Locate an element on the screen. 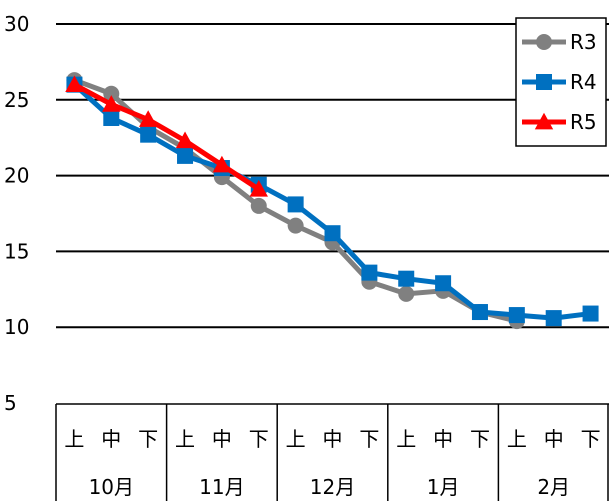  x-group-label: 11月 is located at coordinates (221, 487).